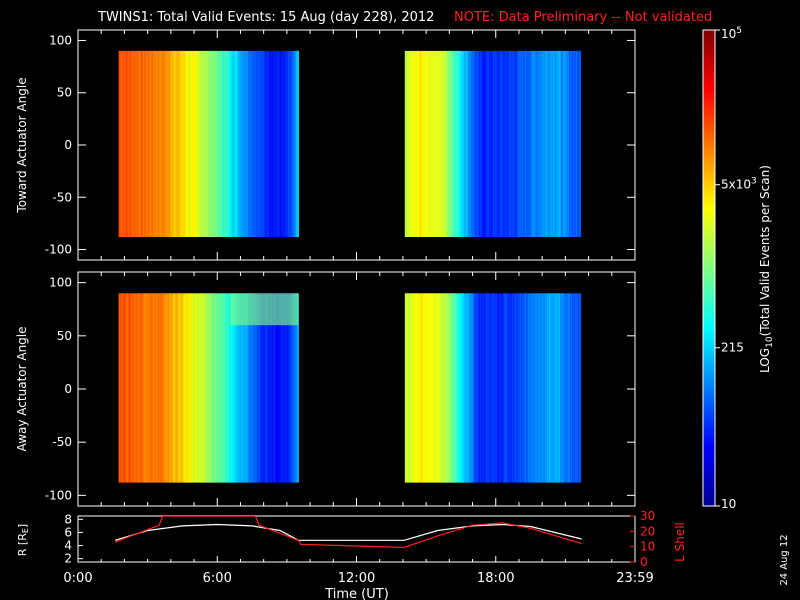 The height and width of the screenshot is (600, 800). Describe the element at coordinates (680, 542) in the screenshot. I see `orbit-right-label: L Shell` at that location.